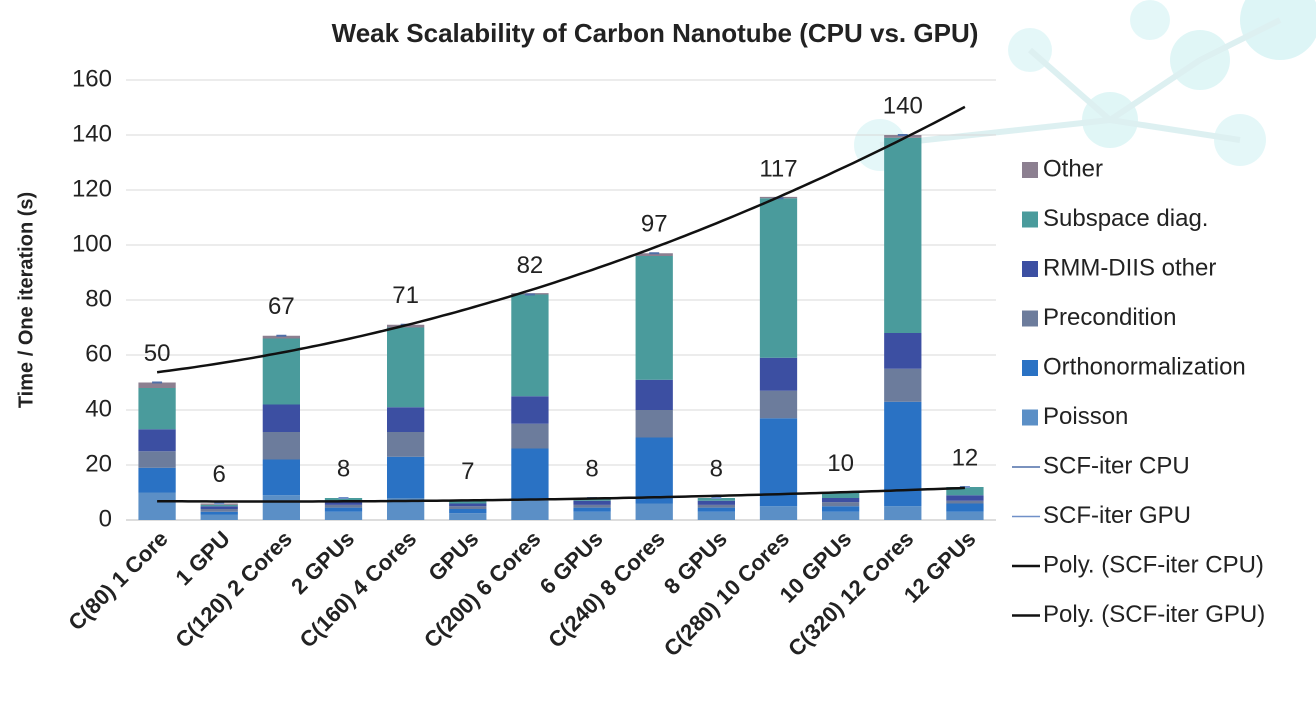 This screenshot has width=1316, height=717. I want to click on legend-label: Subspace diag., so click(1125, 218).